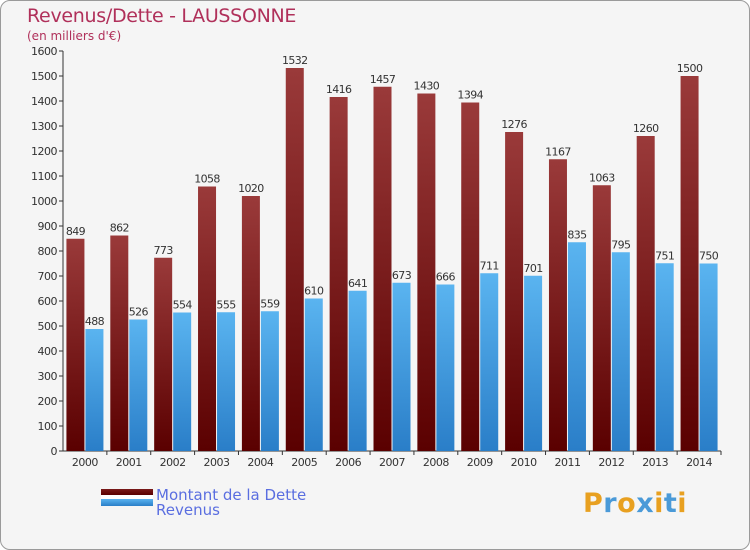  I want to click on logo-letter: i, so click(682, 503).